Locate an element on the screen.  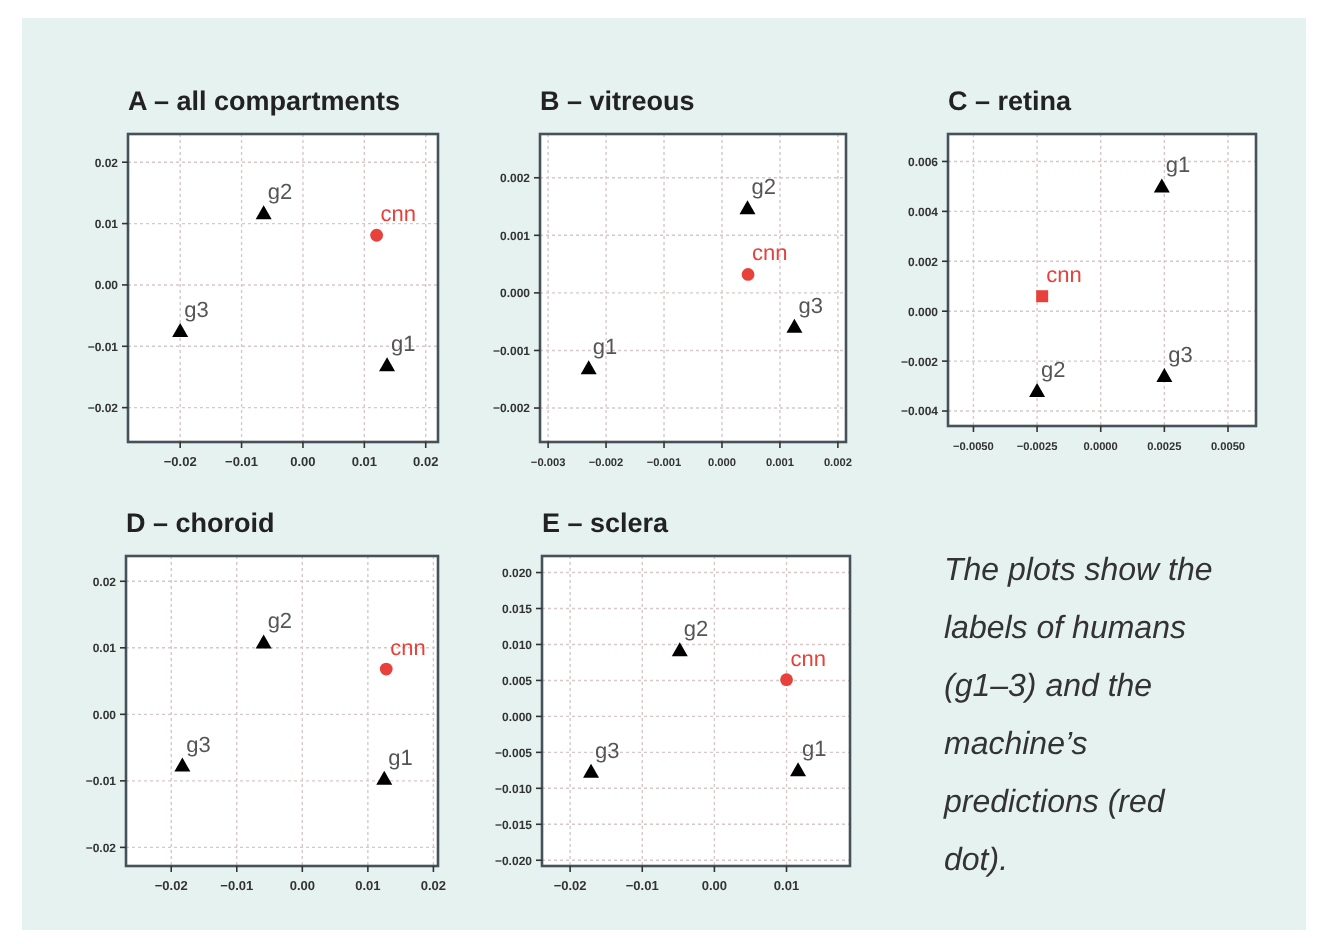
chart-title: E – sclera is located at coordinates (606, 523).